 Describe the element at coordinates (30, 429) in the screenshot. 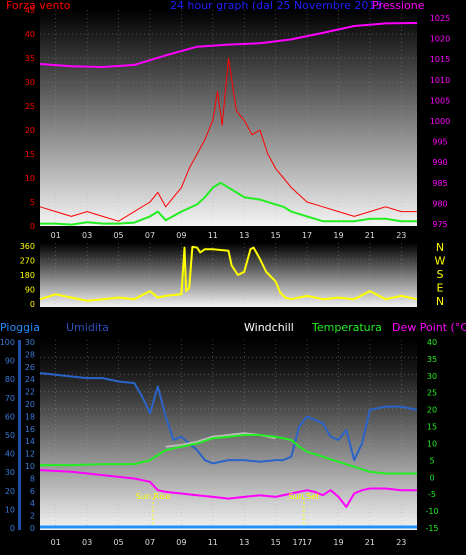

I see `humidity-axis-tick: 16` at that location.